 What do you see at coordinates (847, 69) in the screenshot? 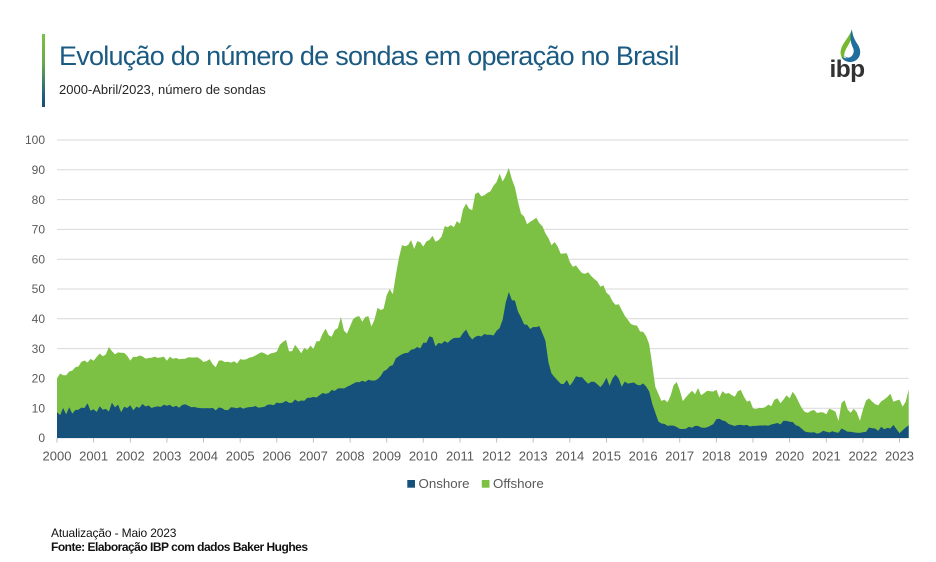
I see `svg-text: ibp` at bounding box center [847, 69].